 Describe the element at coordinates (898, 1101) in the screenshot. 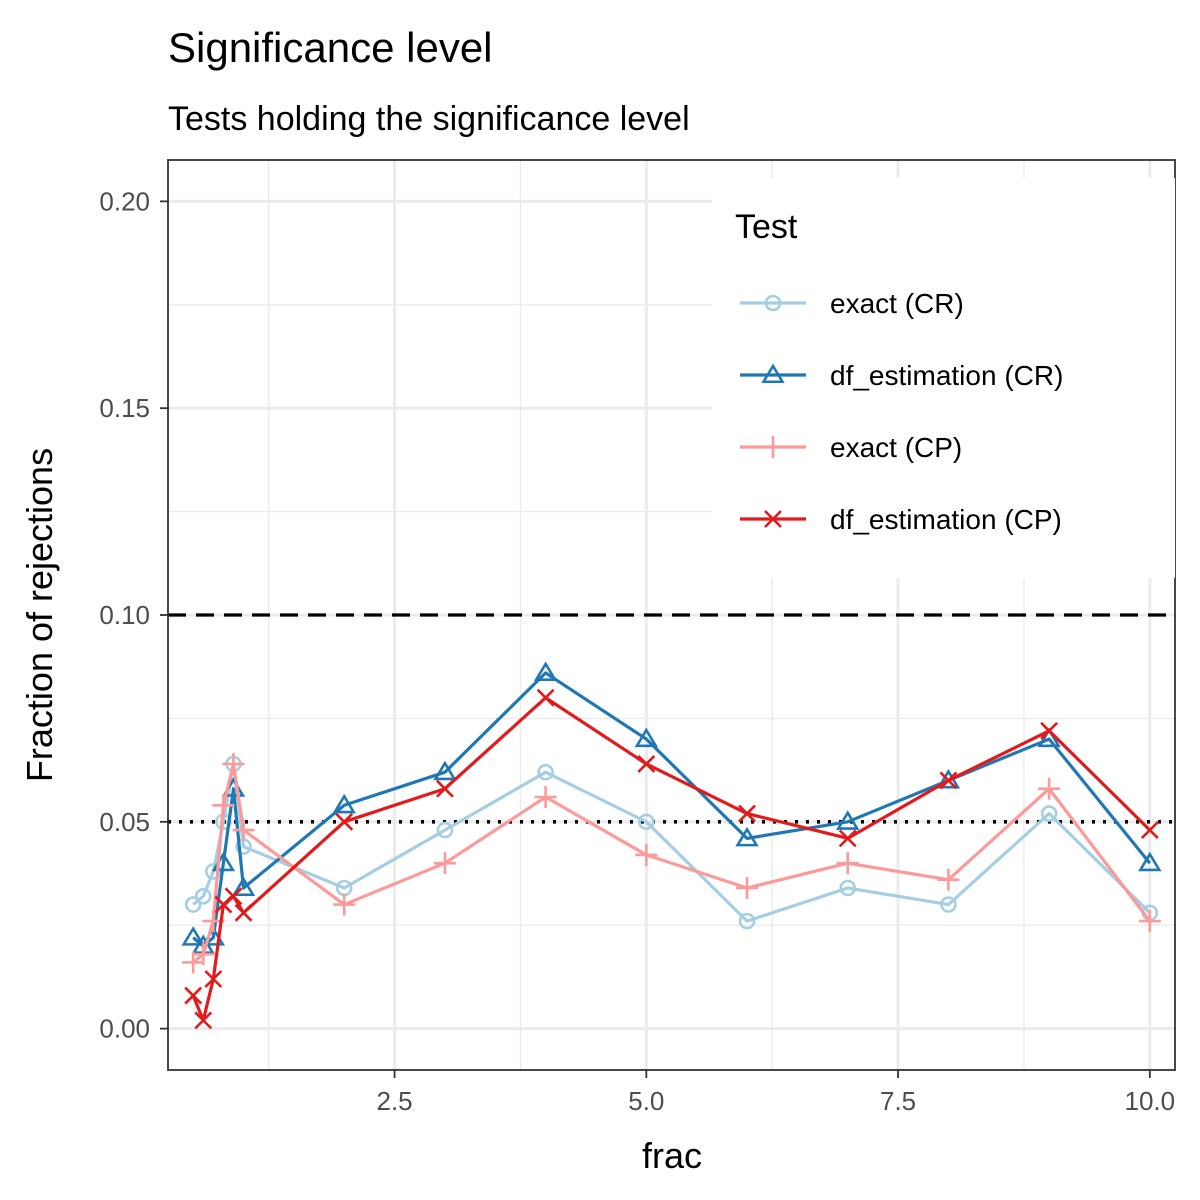

I see `x-tick-label: 7.5` at that location.